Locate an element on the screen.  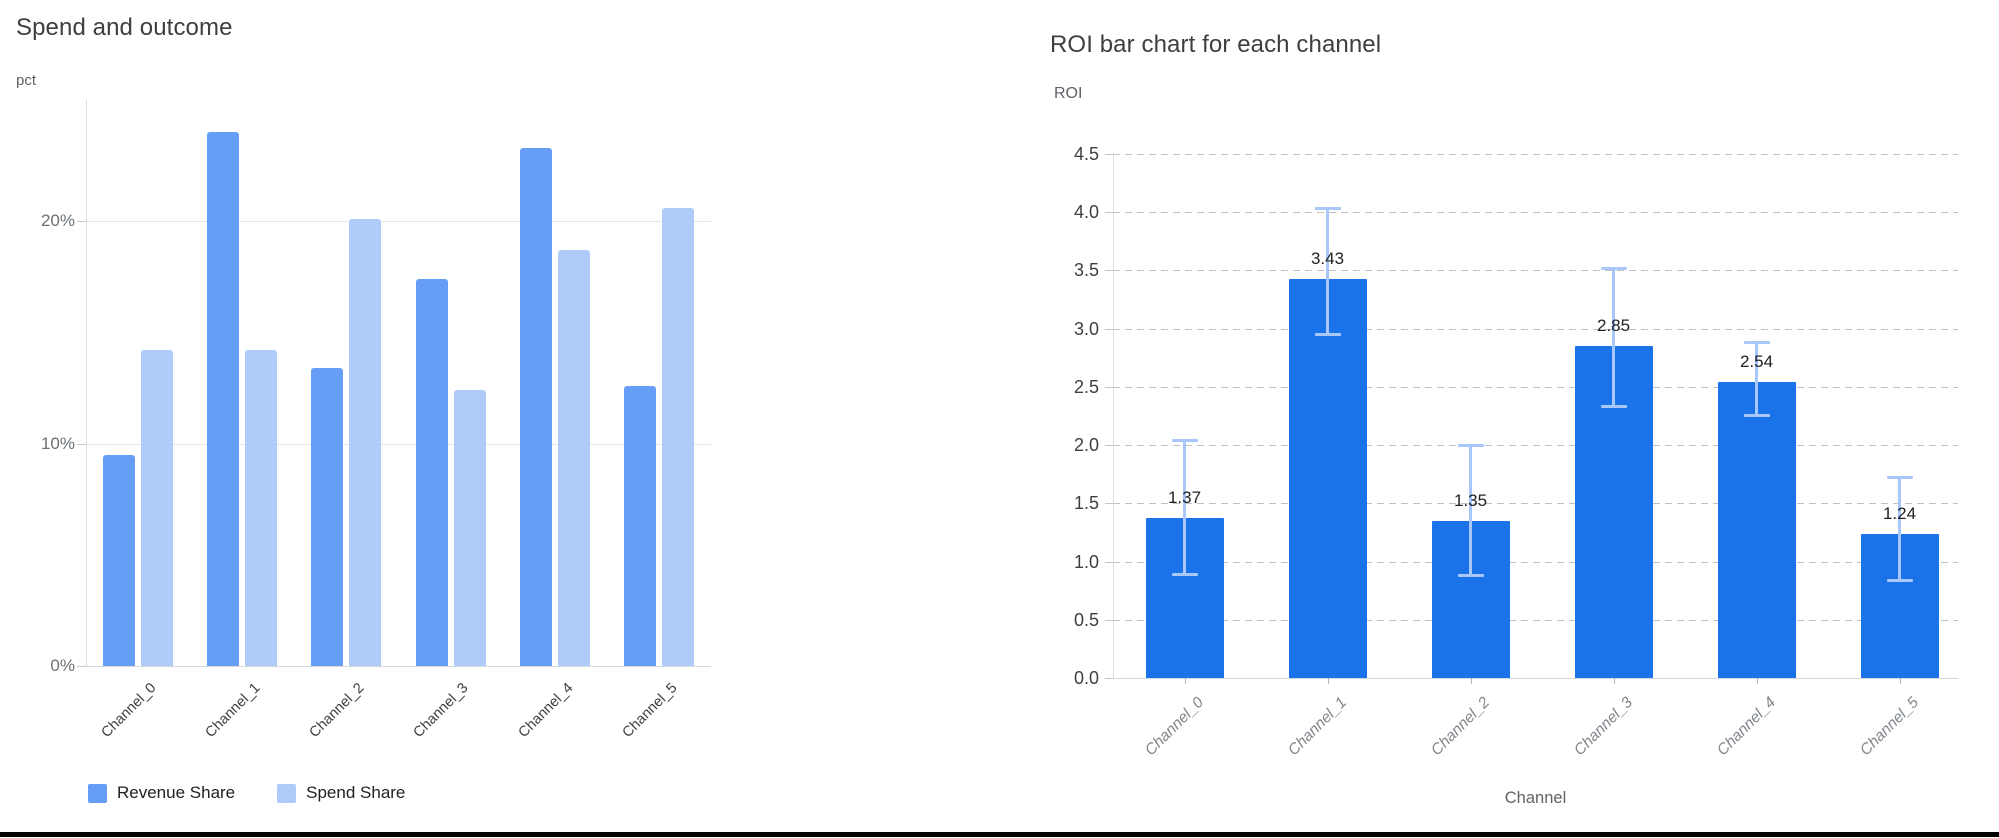
bar-value-label: 3.43 is located at coordinates (1327, 258).